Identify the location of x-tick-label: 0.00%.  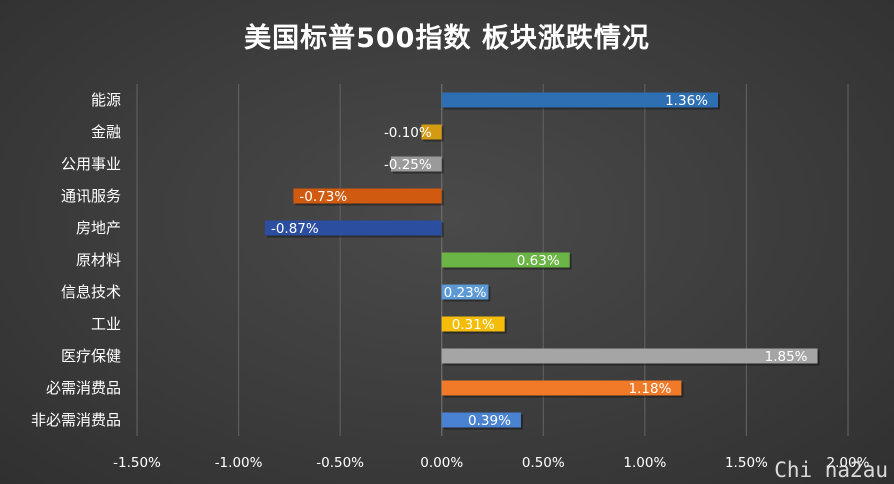
(441, 463).